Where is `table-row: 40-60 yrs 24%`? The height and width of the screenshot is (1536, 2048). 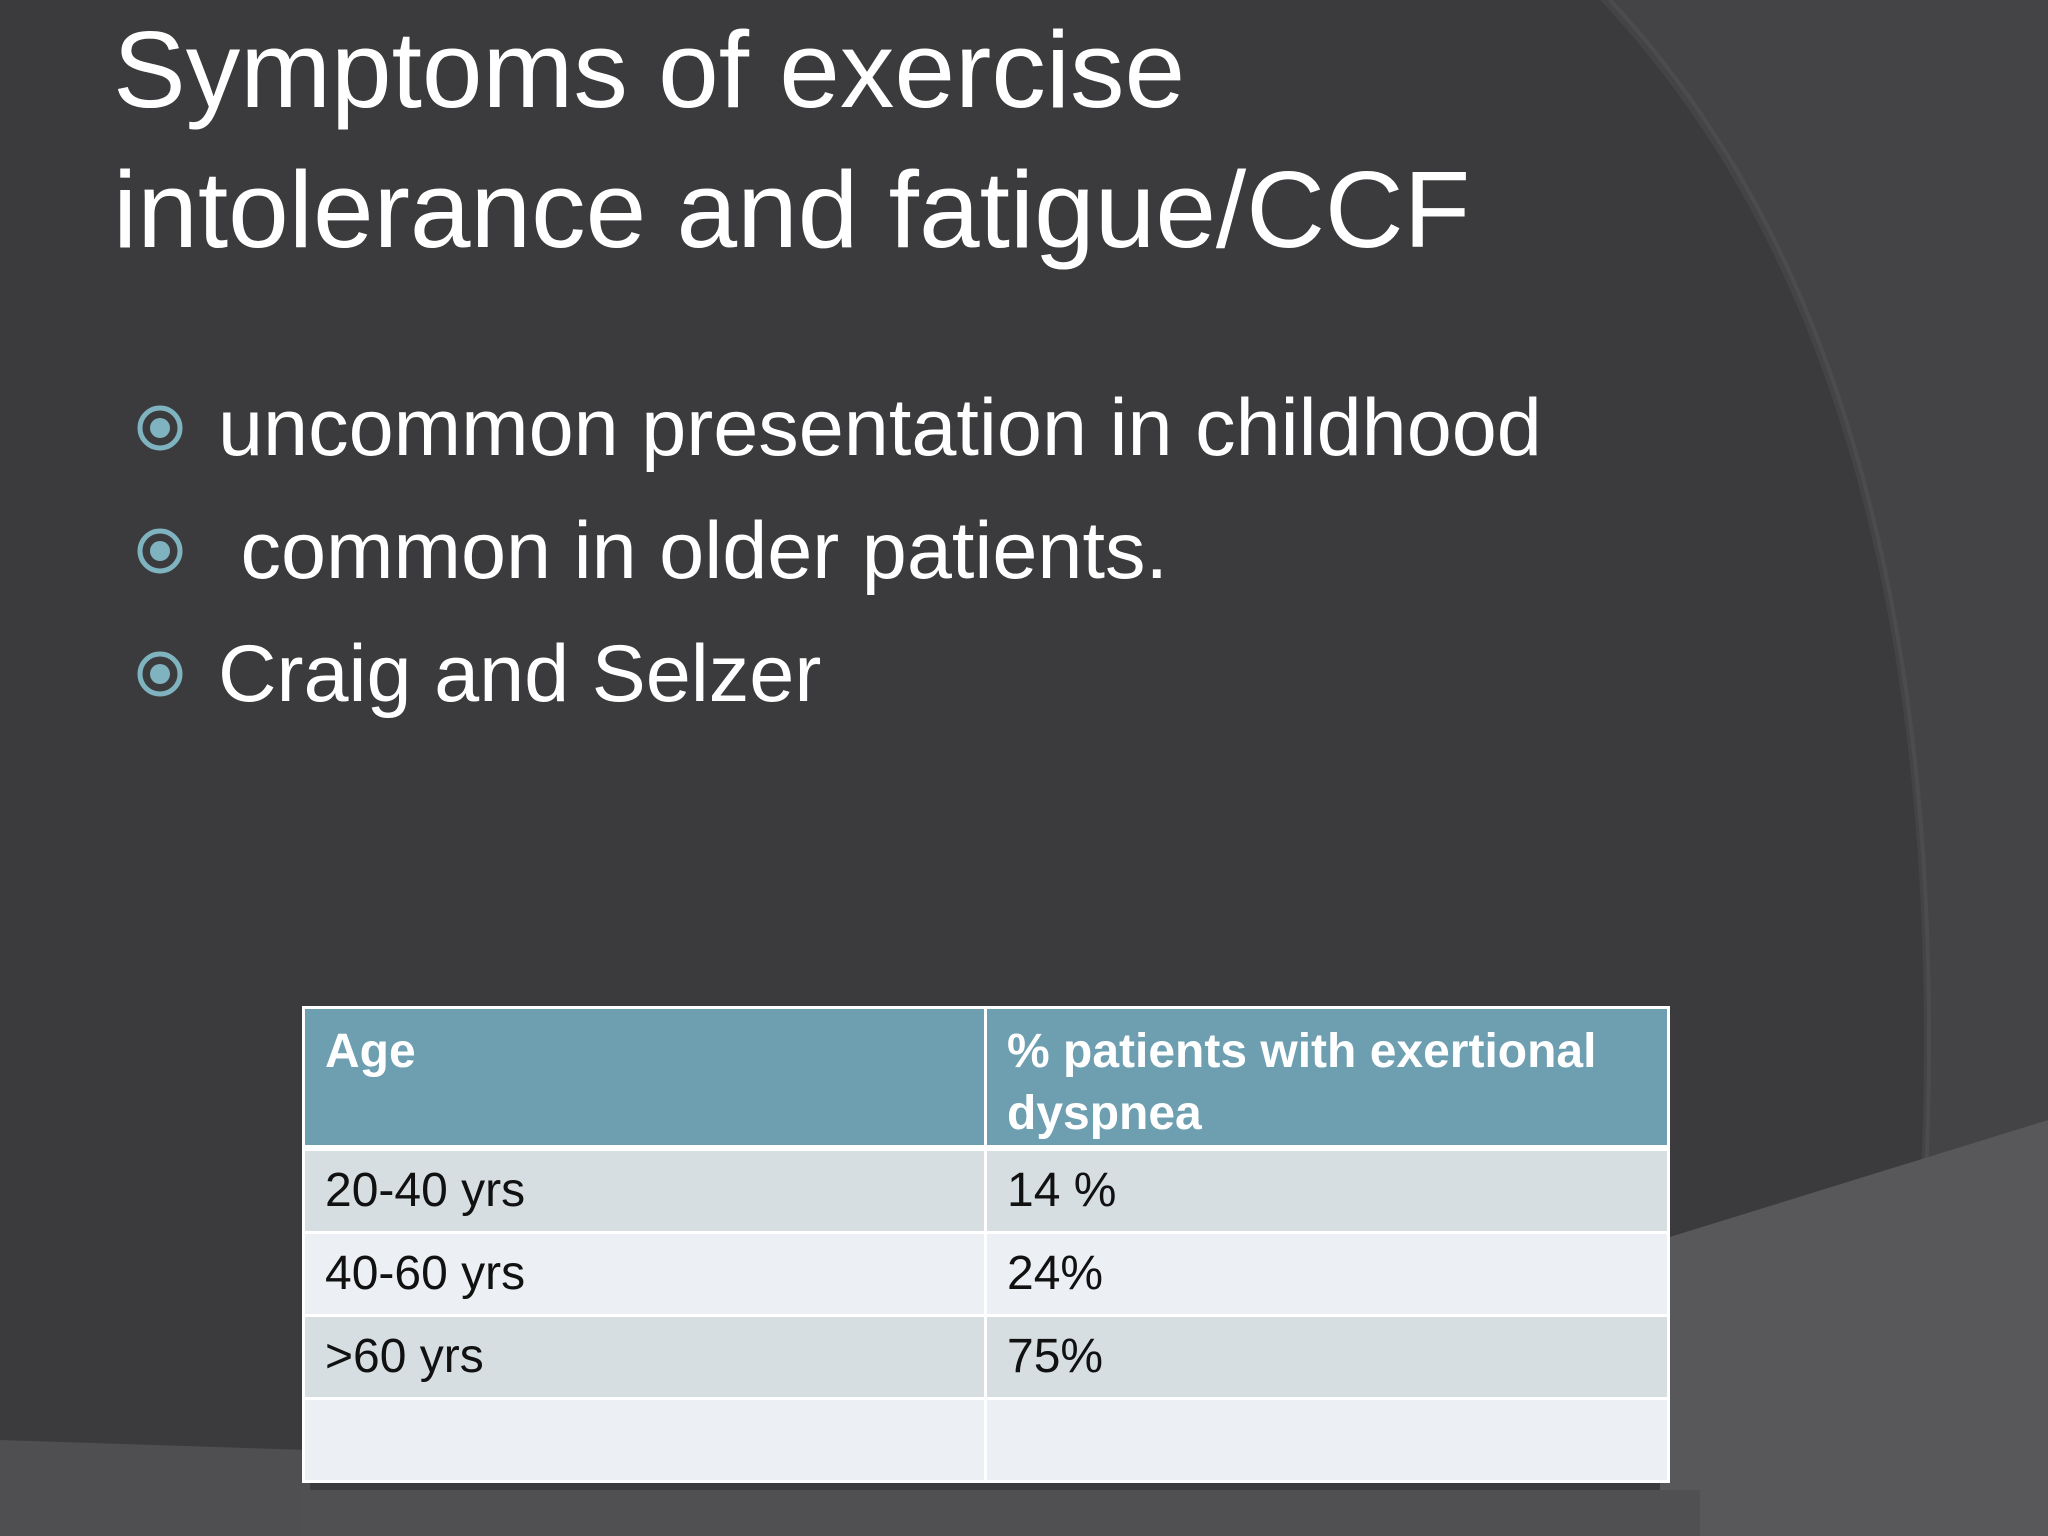 table-row: 40-60 yrs 24% is located at coordinates (986, 1274).